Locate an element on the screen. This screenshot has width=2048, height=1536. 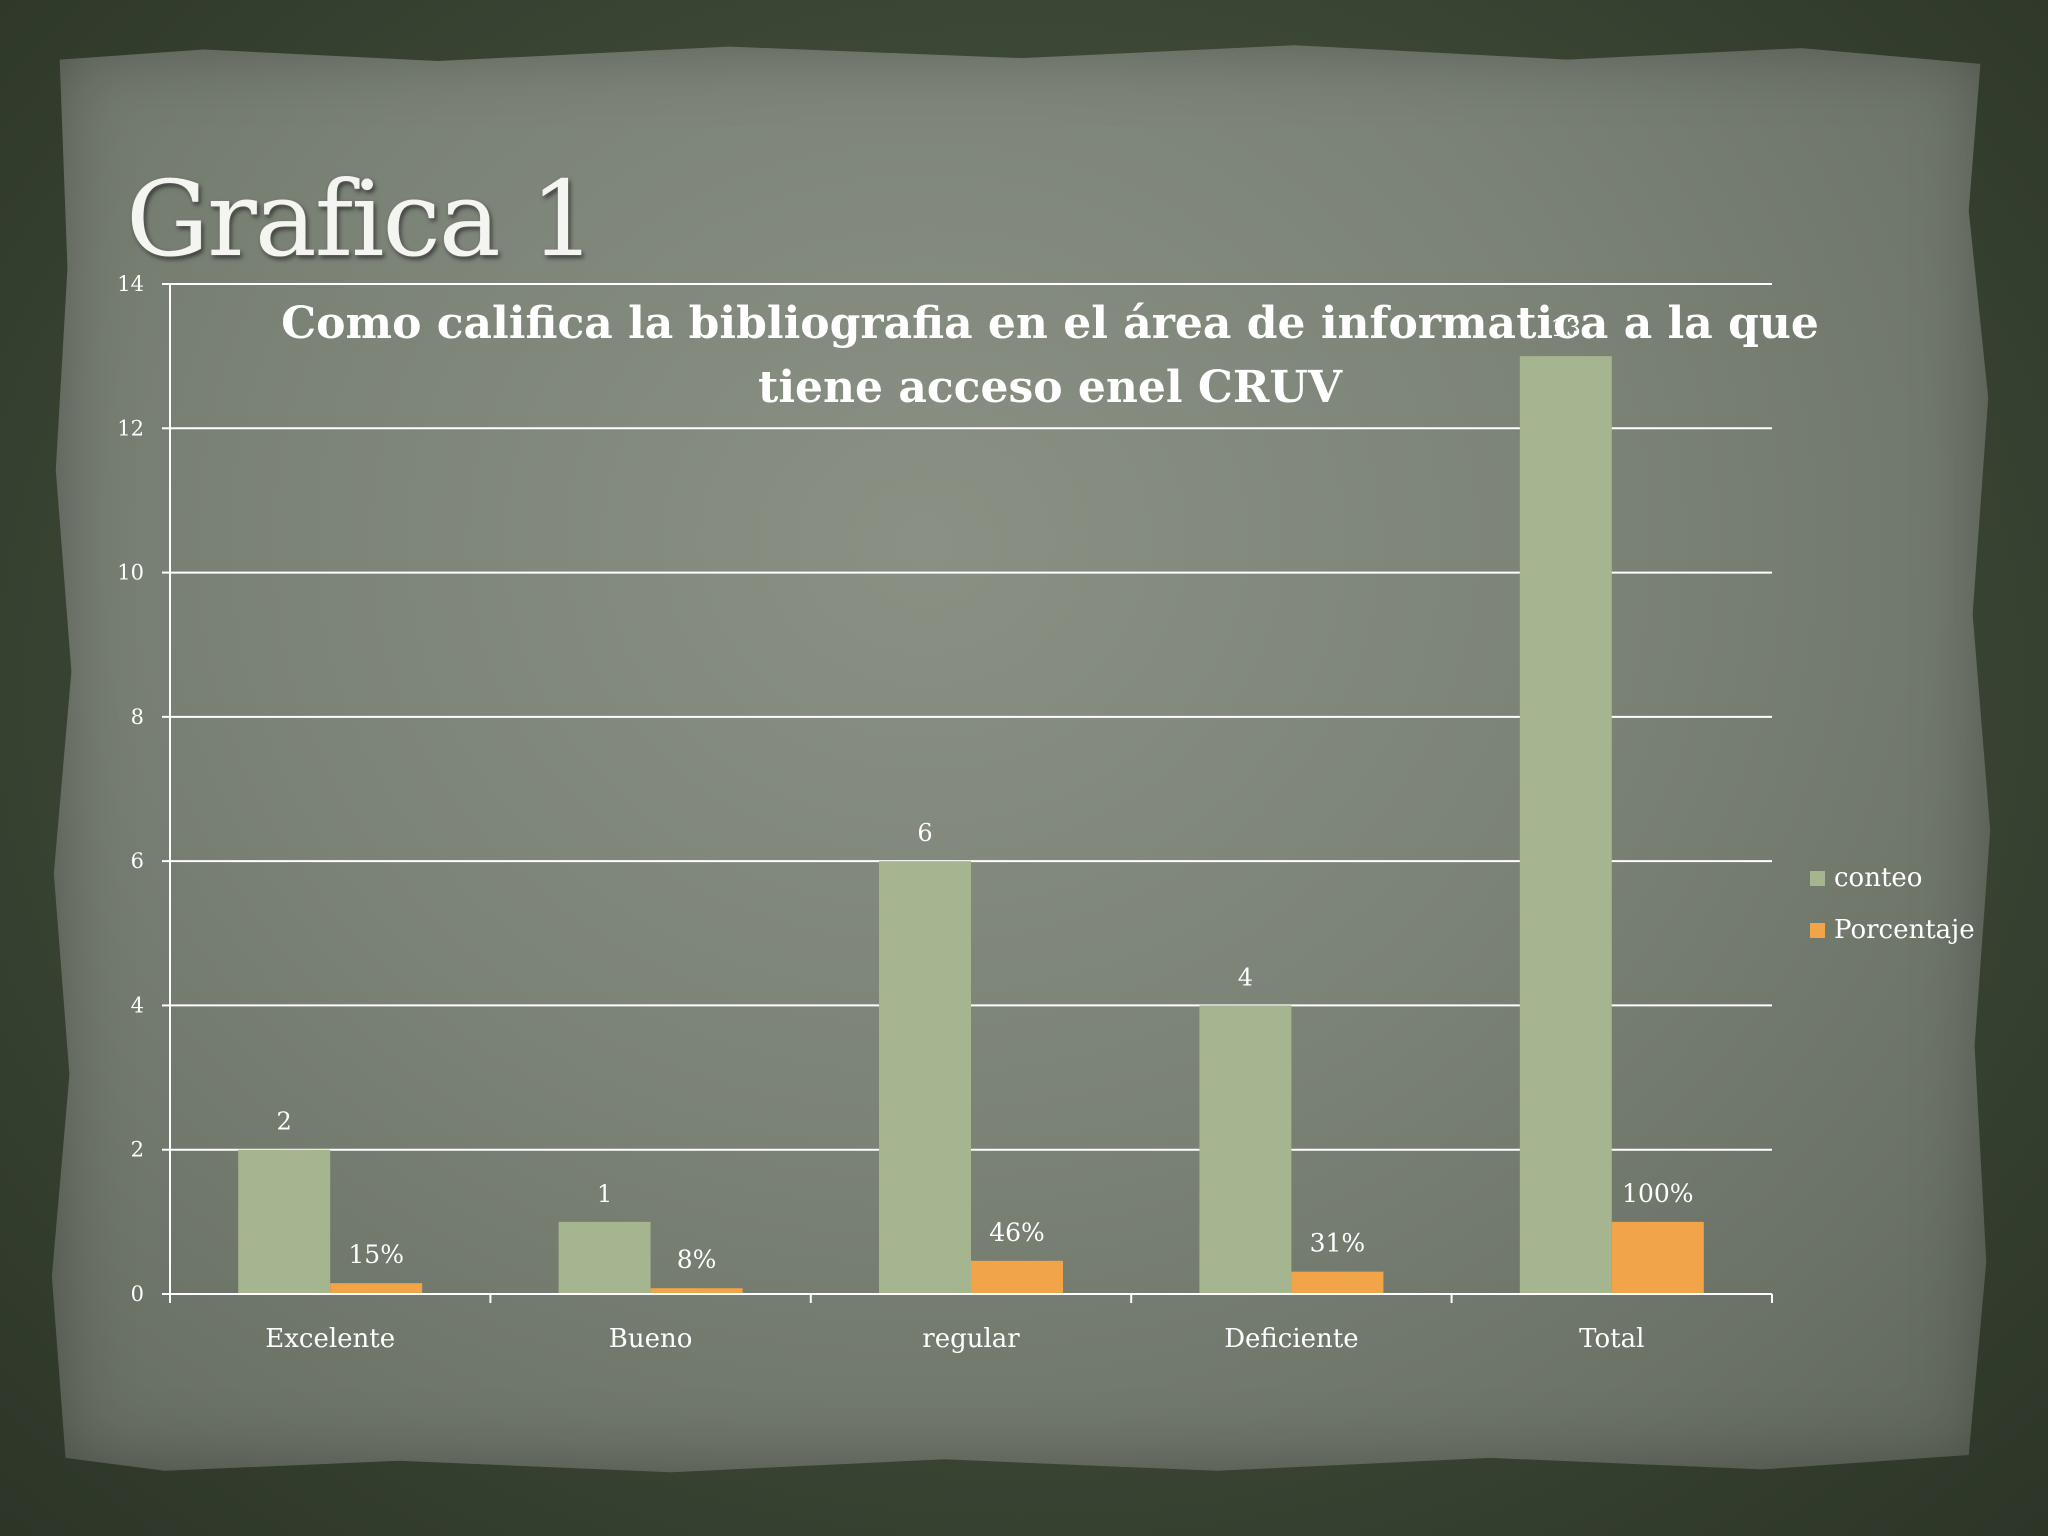
legend-swatch-porcentaje is located at coordinates (1817, 930).